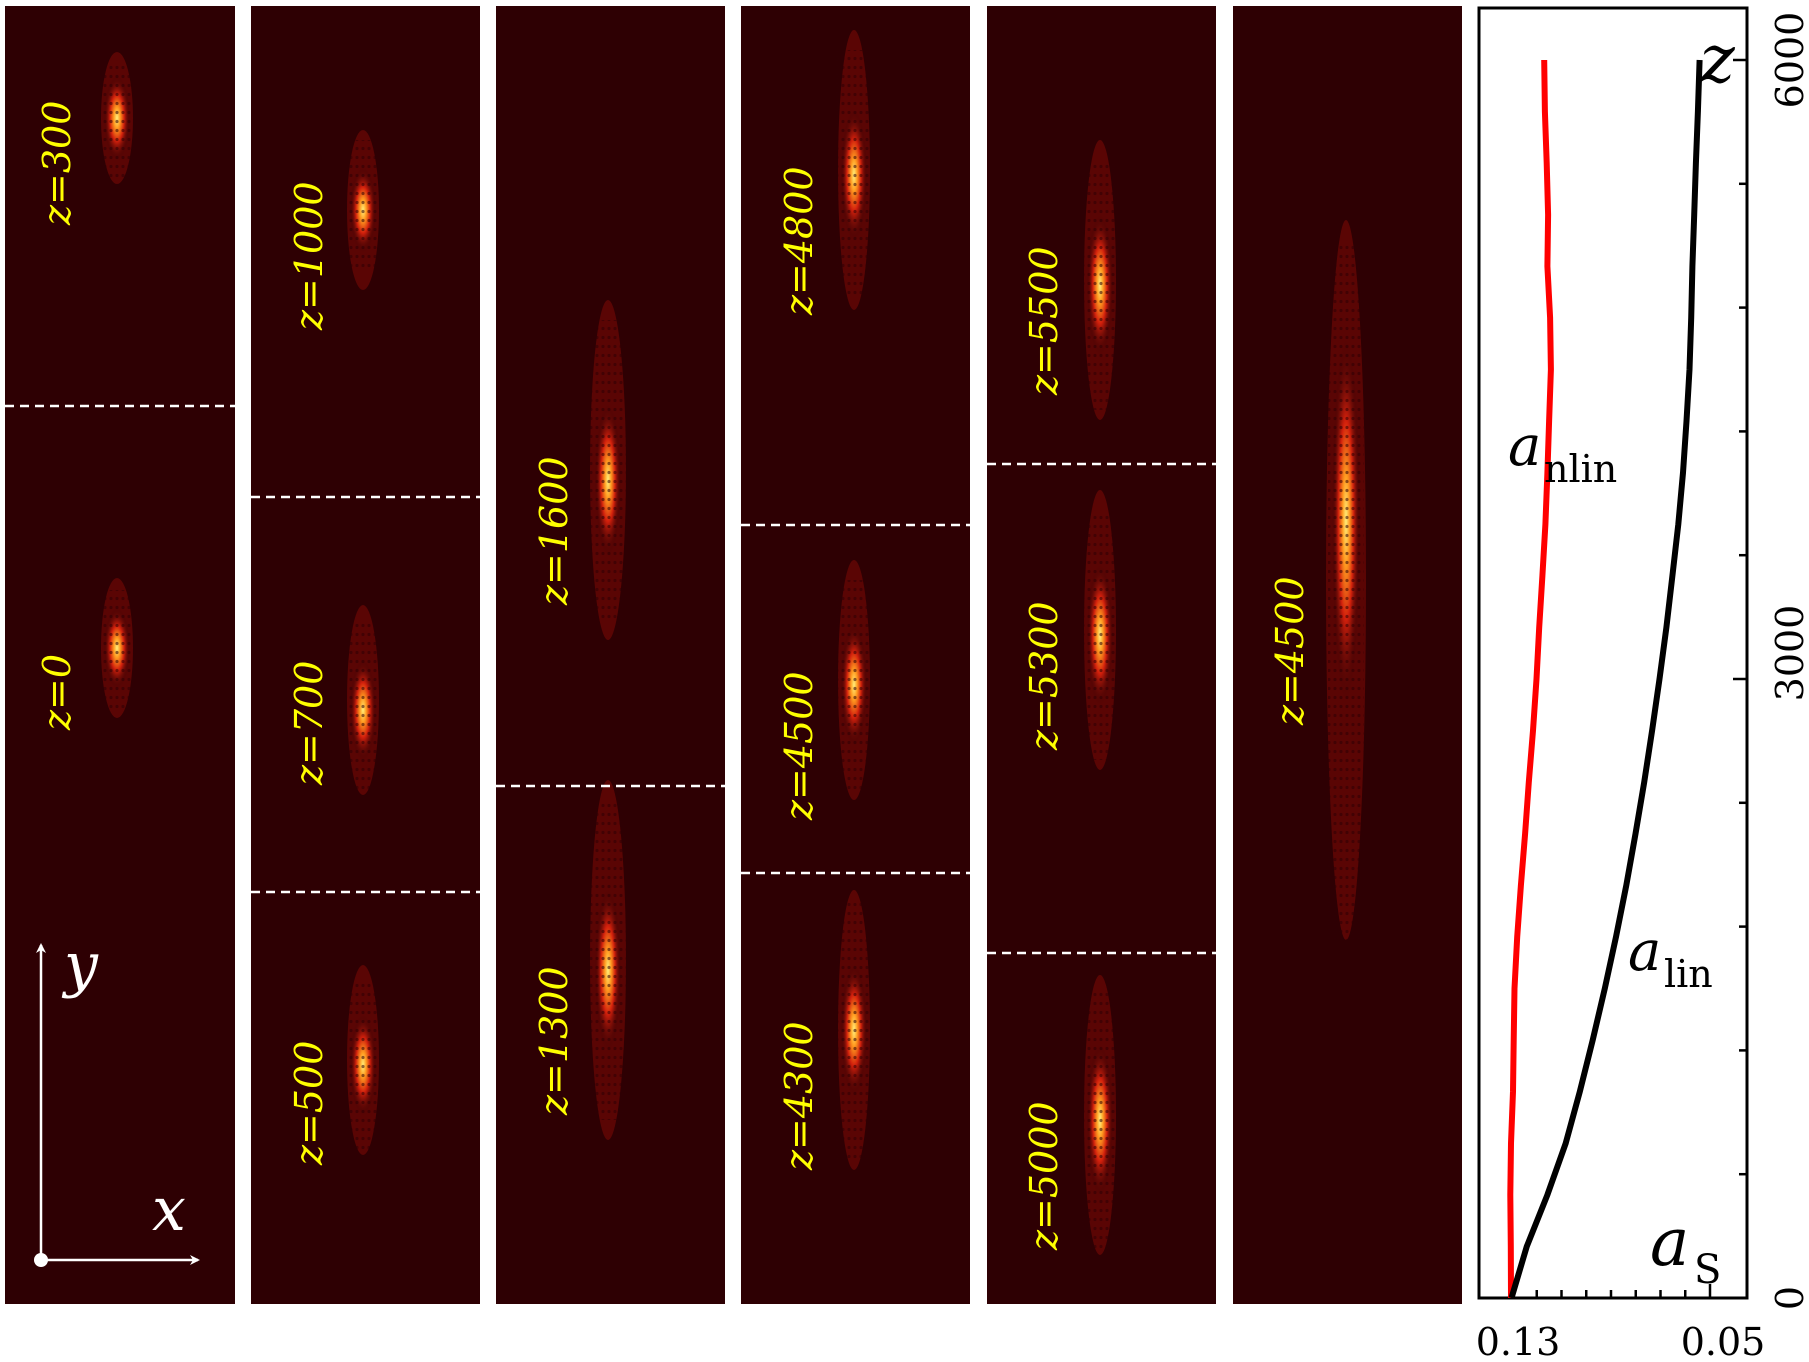 The image size is (1809, 1362). I want to click on svg-text: lin, so click(1688, 974).